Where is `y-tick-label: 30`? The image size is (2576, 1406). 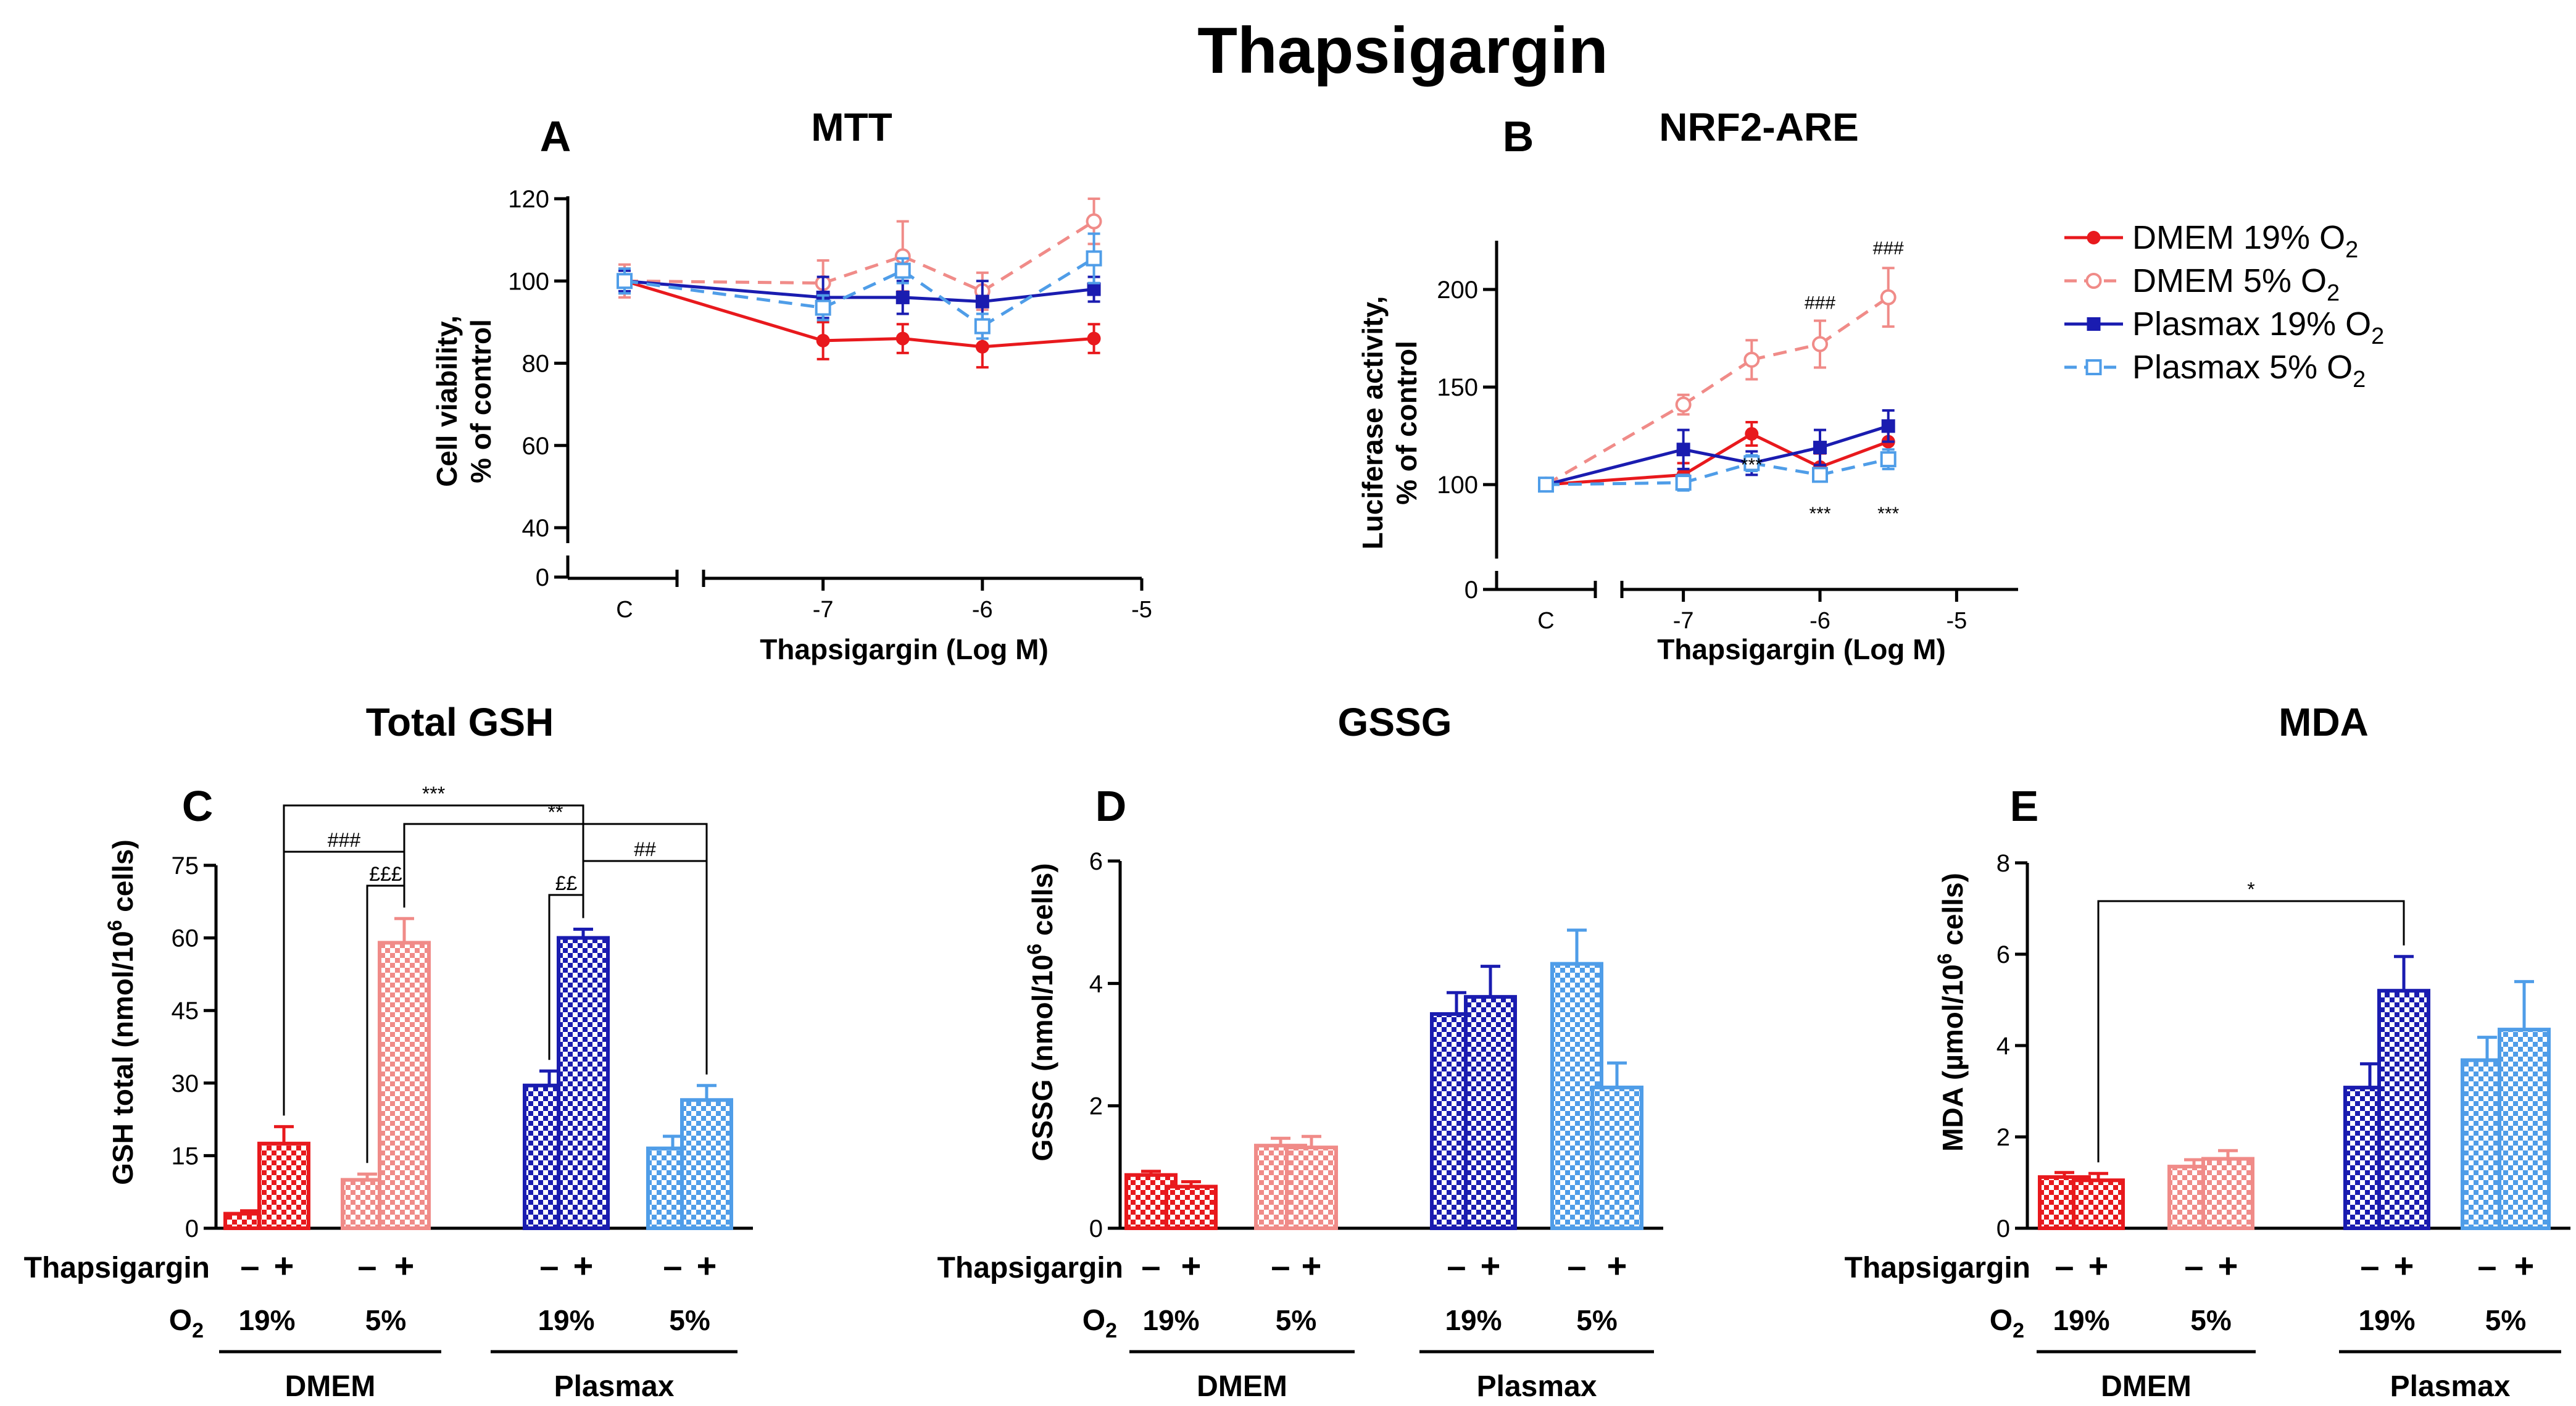 y-tick-label: 30 is located at coordinates (186, 1083).